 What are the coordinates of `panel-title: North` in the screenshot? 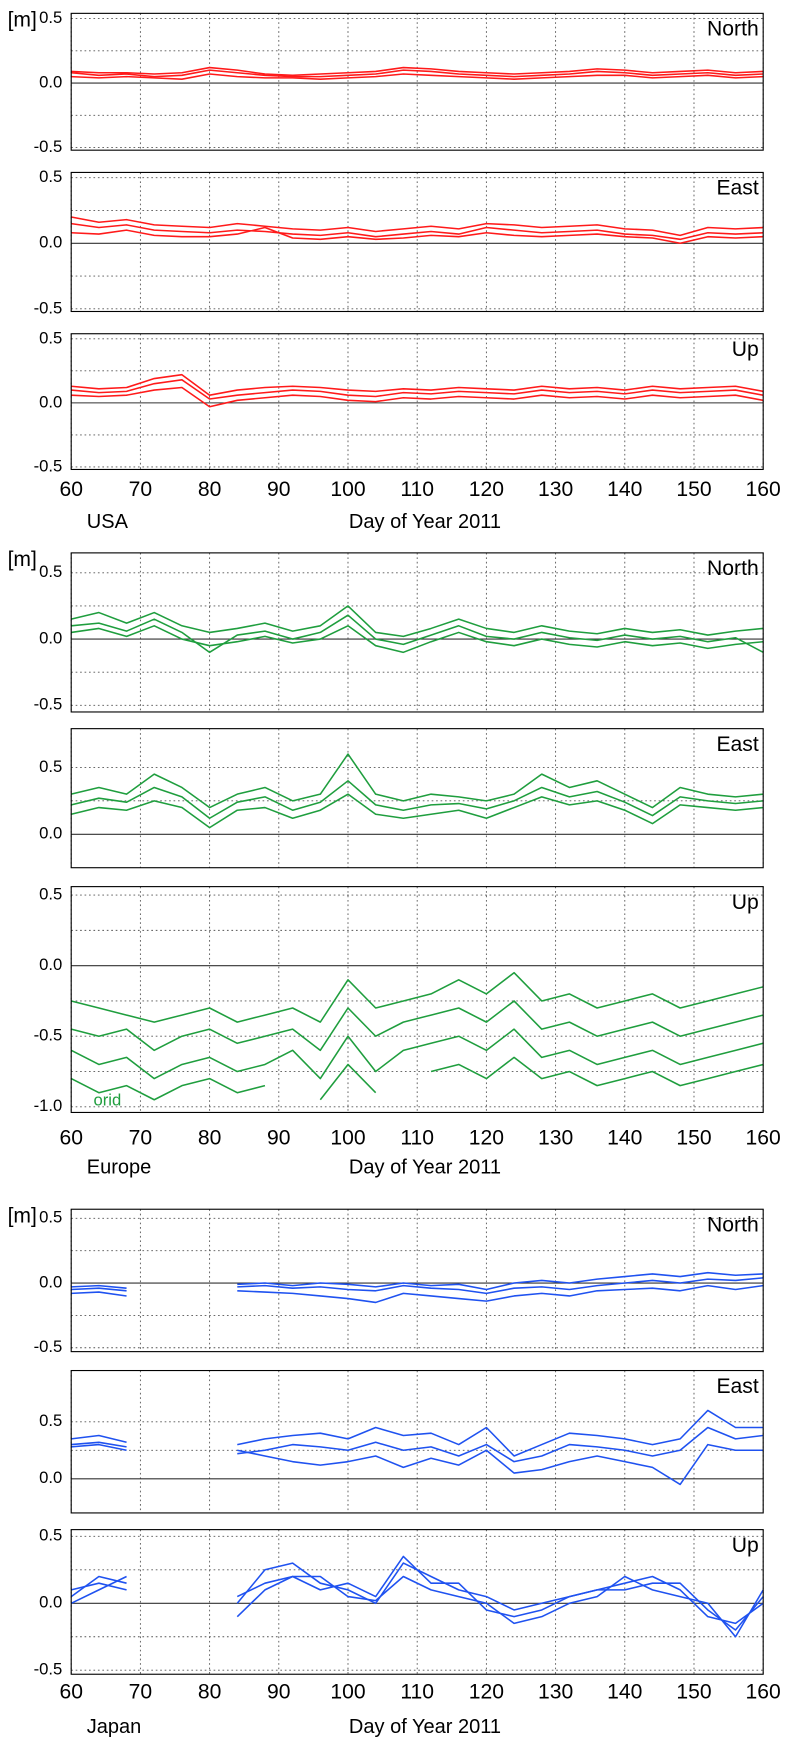 It's located at (733, 568).